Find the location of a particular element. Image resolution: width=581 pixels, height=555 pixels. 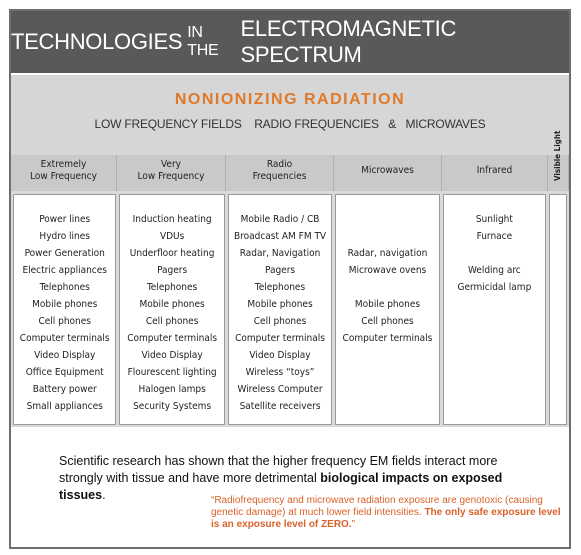

technology-item: Security Systems is located at coordinates (172, 406).